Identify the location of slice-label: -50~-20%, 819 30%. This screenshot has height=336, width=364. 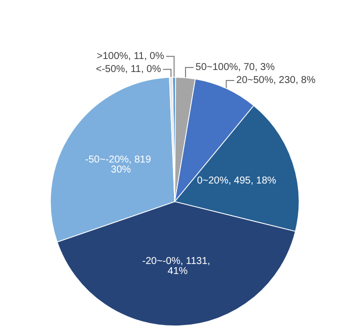
(121, 165).